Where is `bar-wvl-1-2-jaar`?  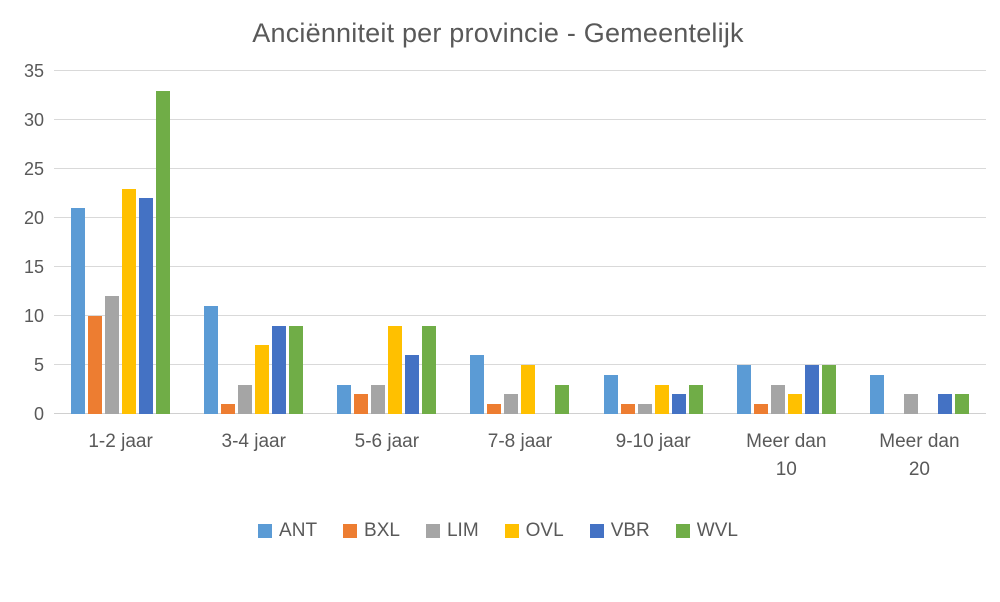 bar-wvl-1-2-jaar is located at coordinates (163, 252).